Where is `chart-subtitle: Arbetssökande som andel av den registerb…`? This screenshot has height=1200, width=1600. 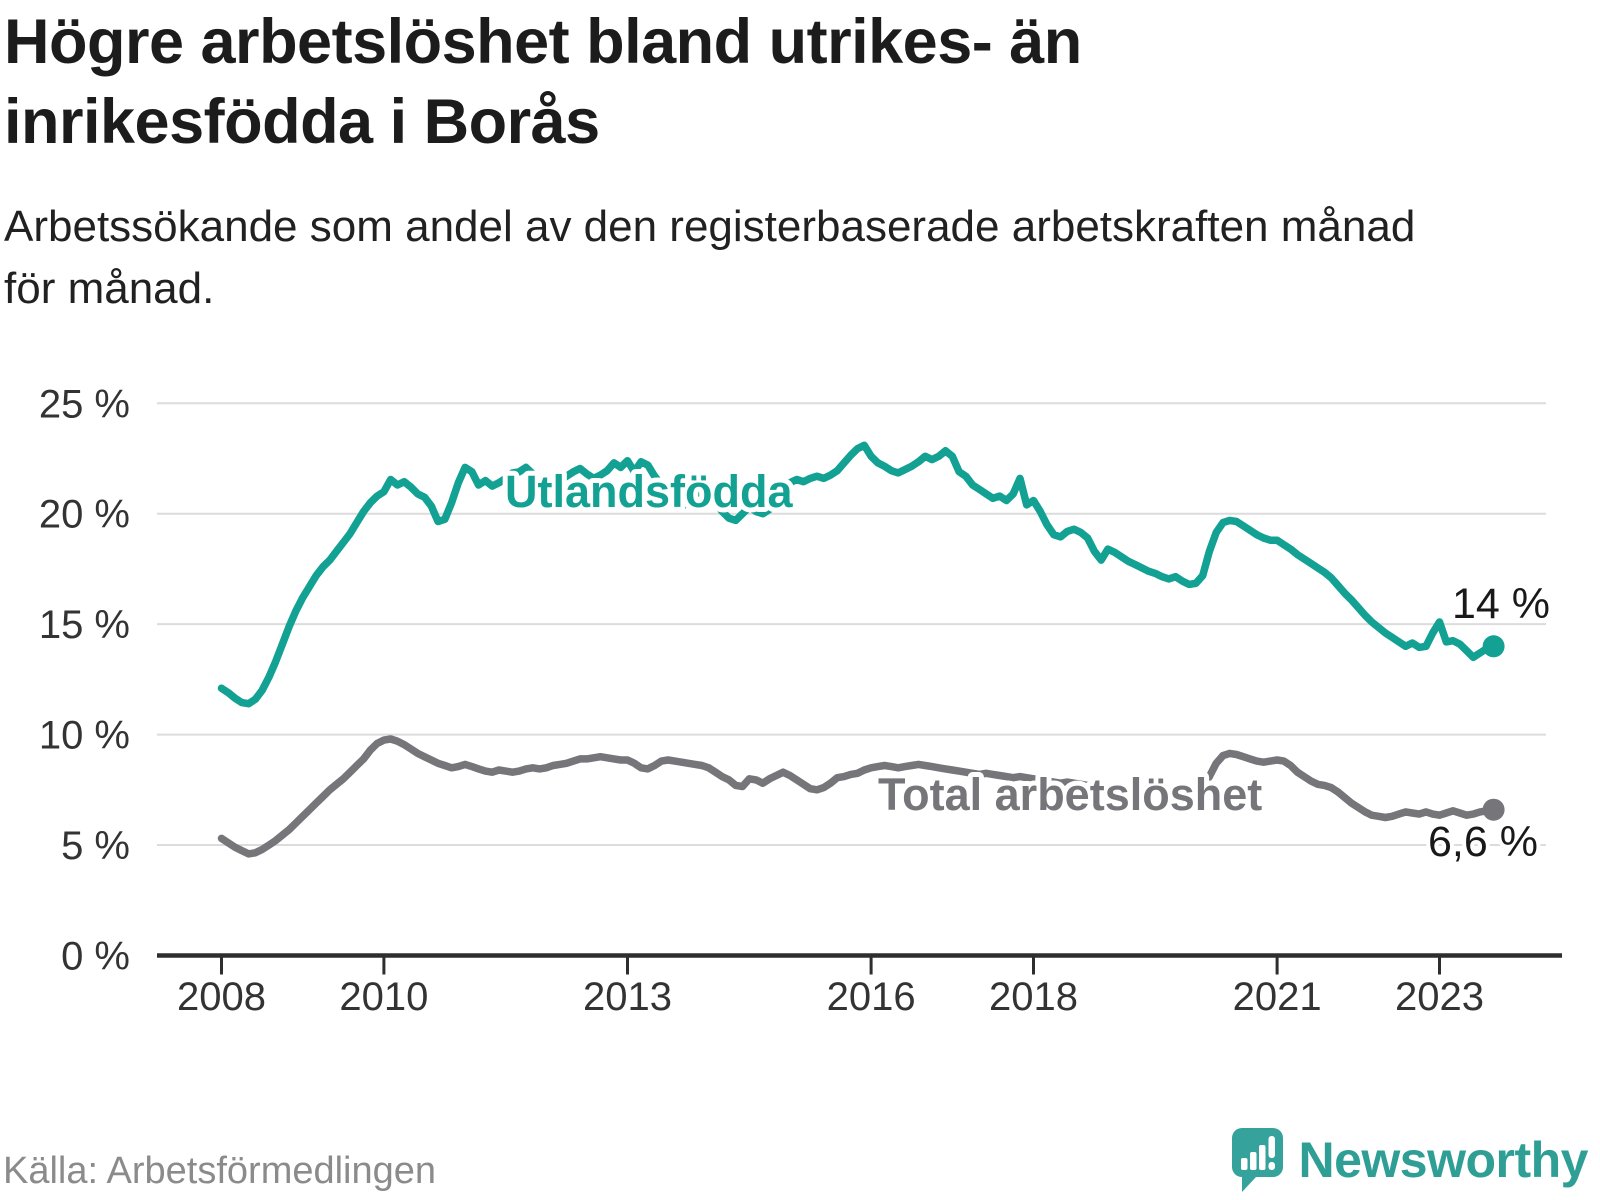 chart-subtitle: Arbetssökande som andel av den registerb… is located at coordinates (709, 258).